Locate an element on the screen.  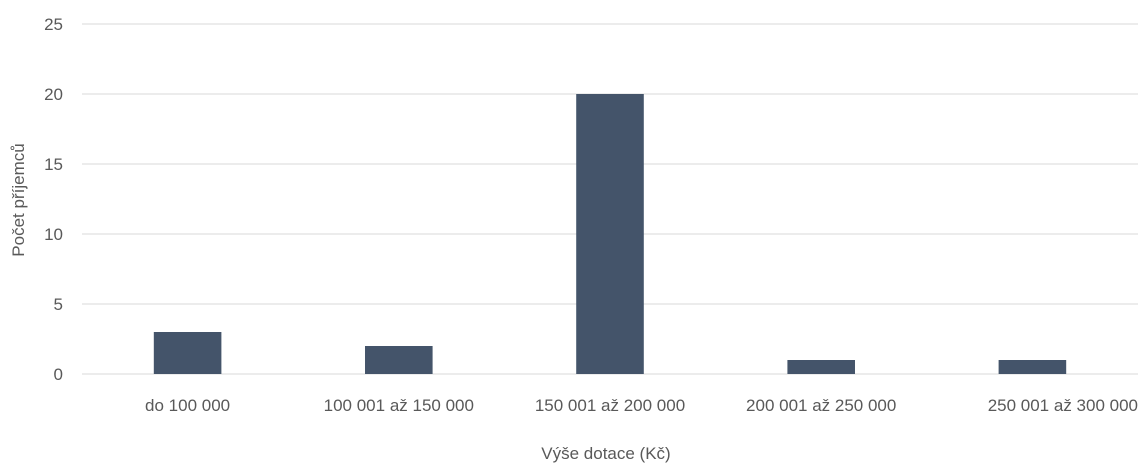
y-tick-label: 10 is located at coordinates (53, 234).